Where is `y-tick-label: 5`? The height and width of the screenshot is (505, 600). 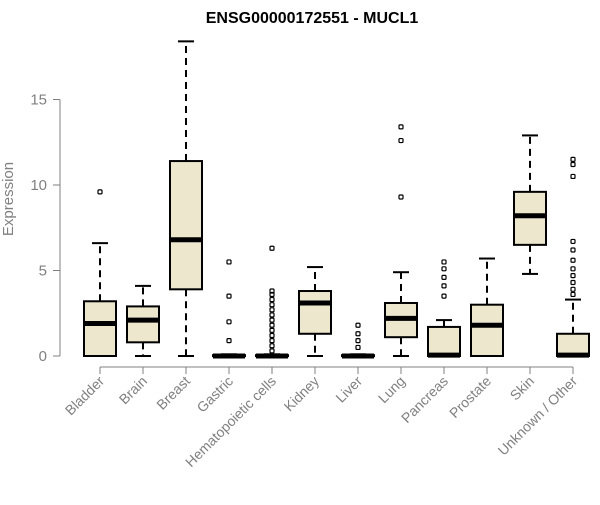 y-tick-label: 5 is located at coordinates (43, 271).